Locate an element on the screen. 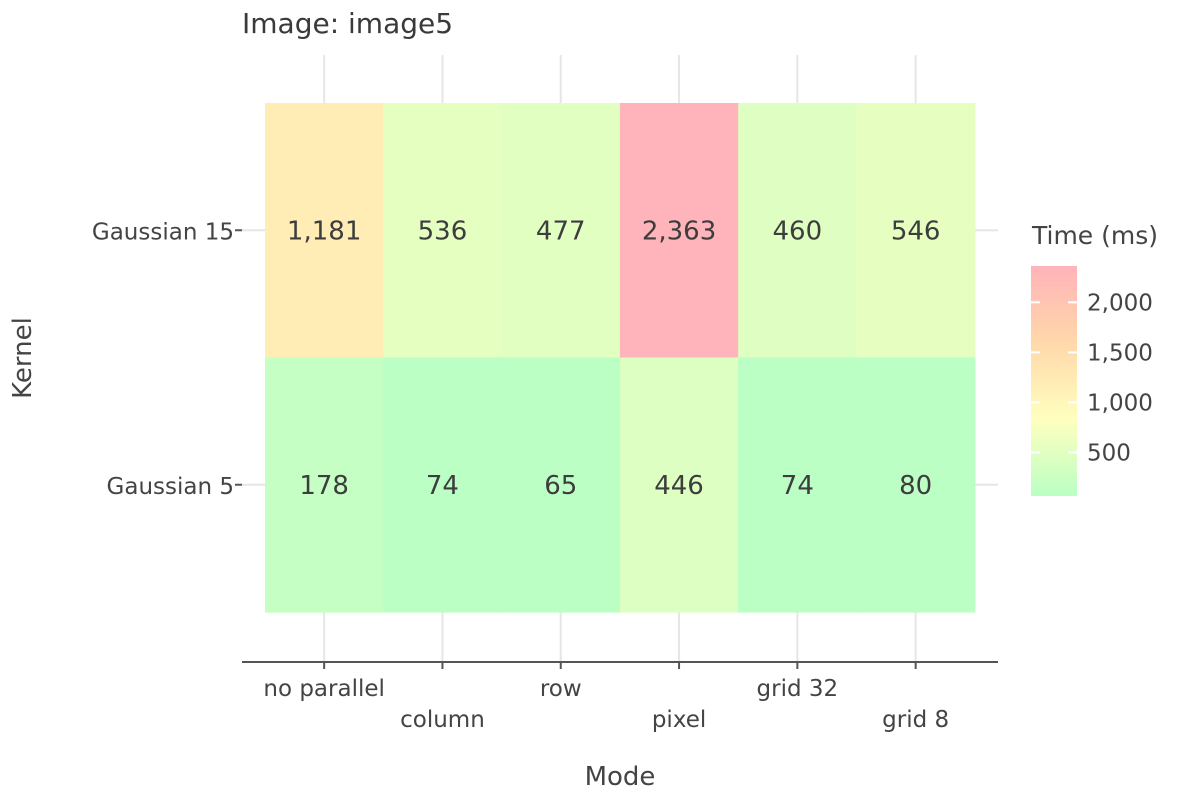 This screenshot has width=1200, height=800. x-tick-label: column is located at coordinates (442, 720).